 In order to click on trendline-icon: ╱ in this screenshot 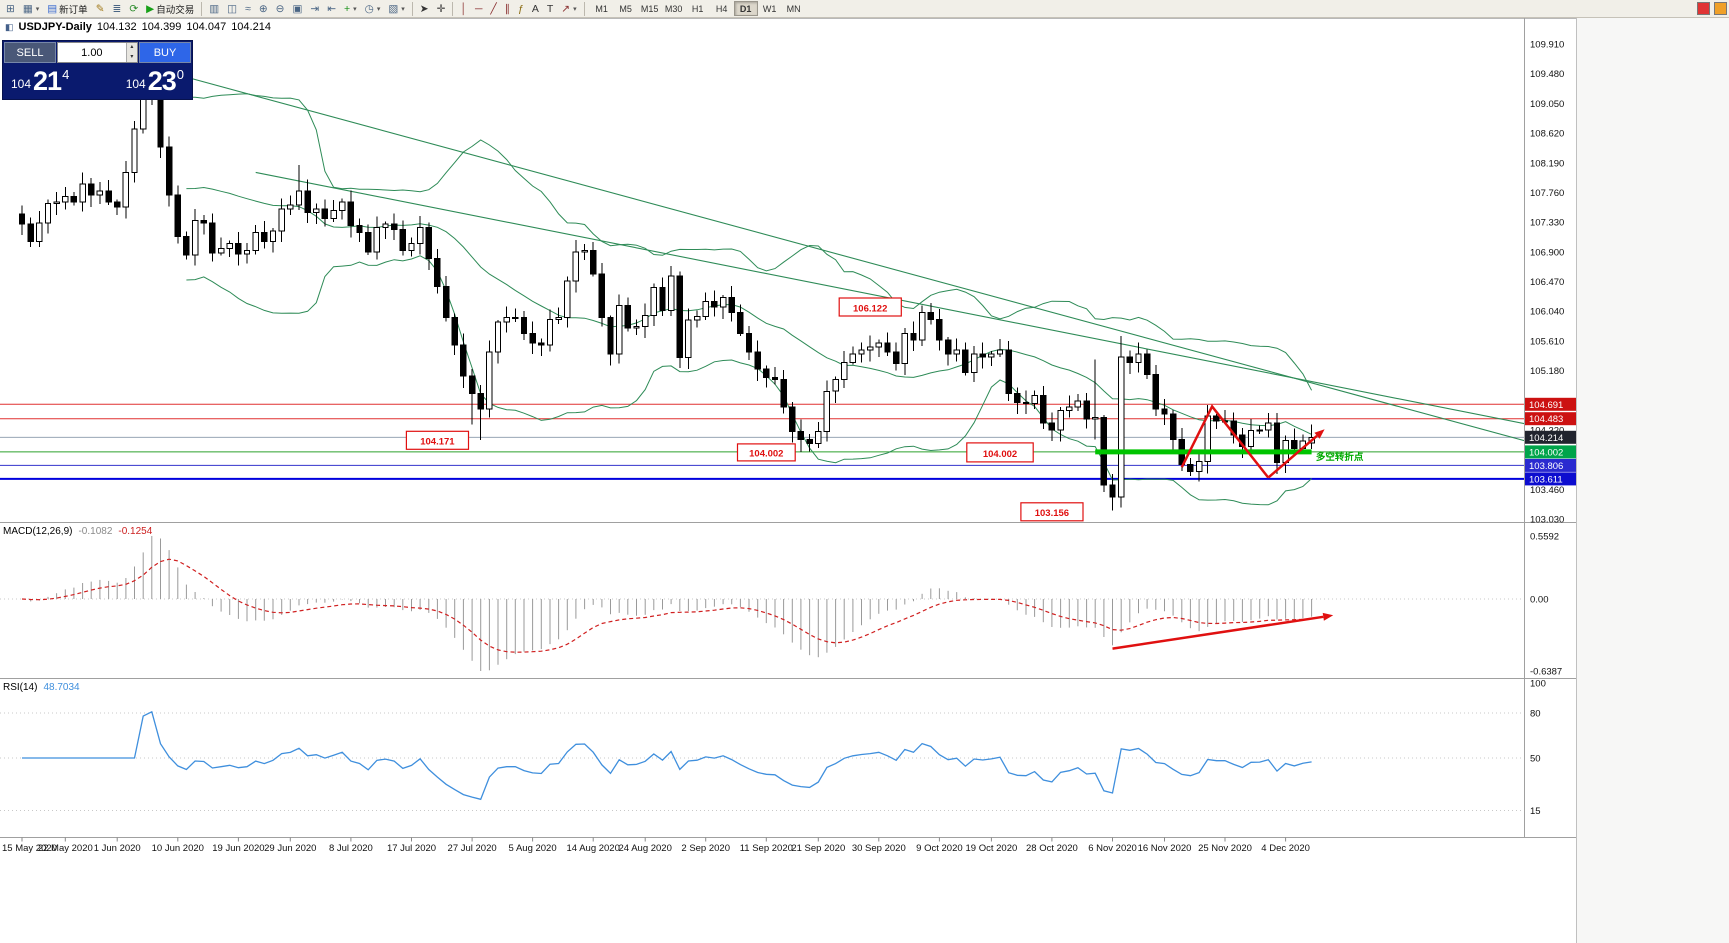, I will do `click(493, 8)`.